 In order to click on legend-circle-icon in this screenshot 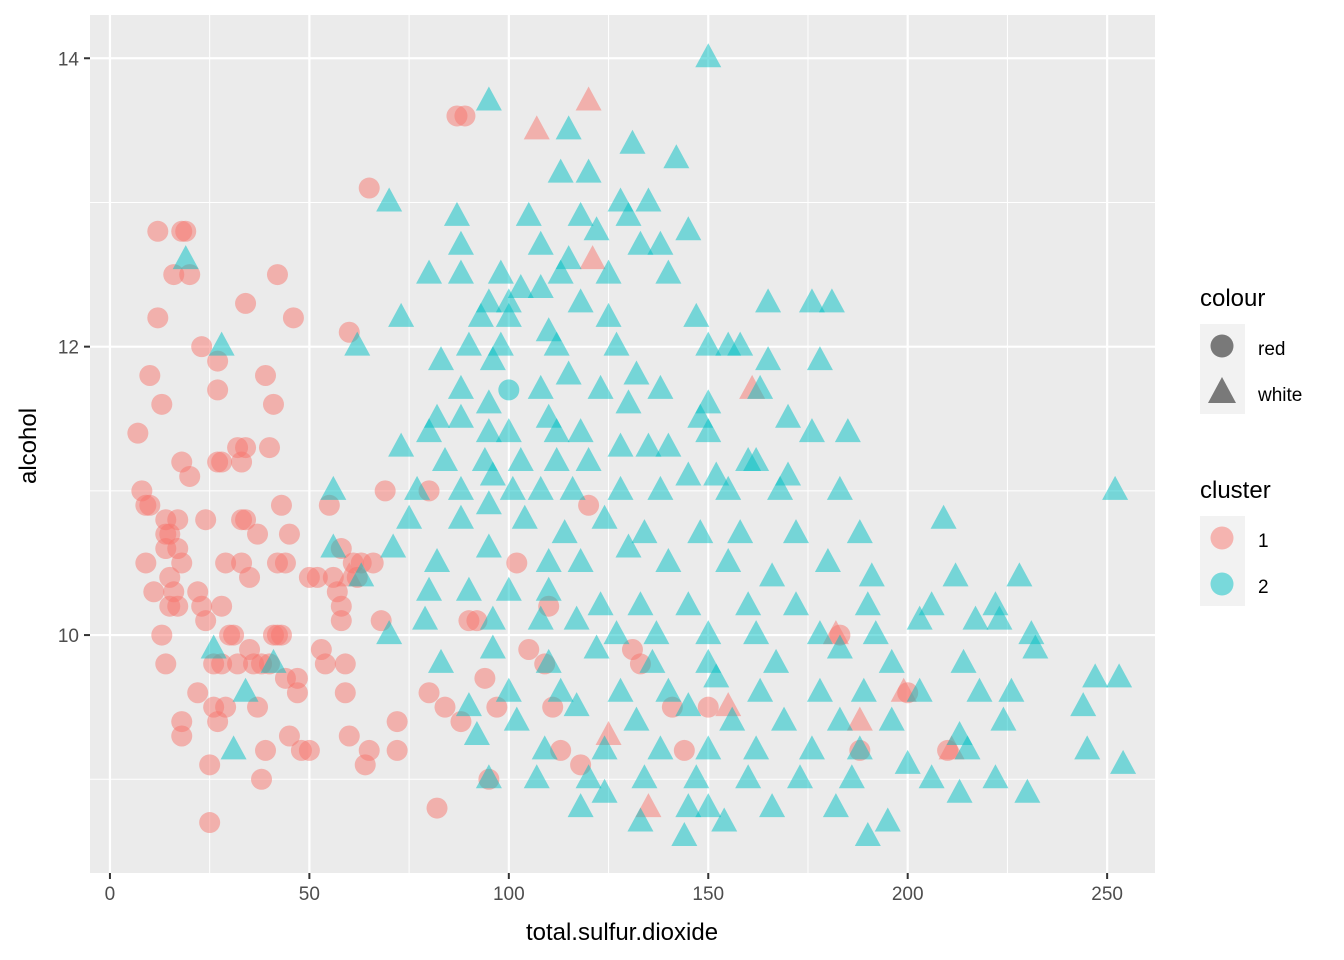, I will do `click(1222, 346)`.